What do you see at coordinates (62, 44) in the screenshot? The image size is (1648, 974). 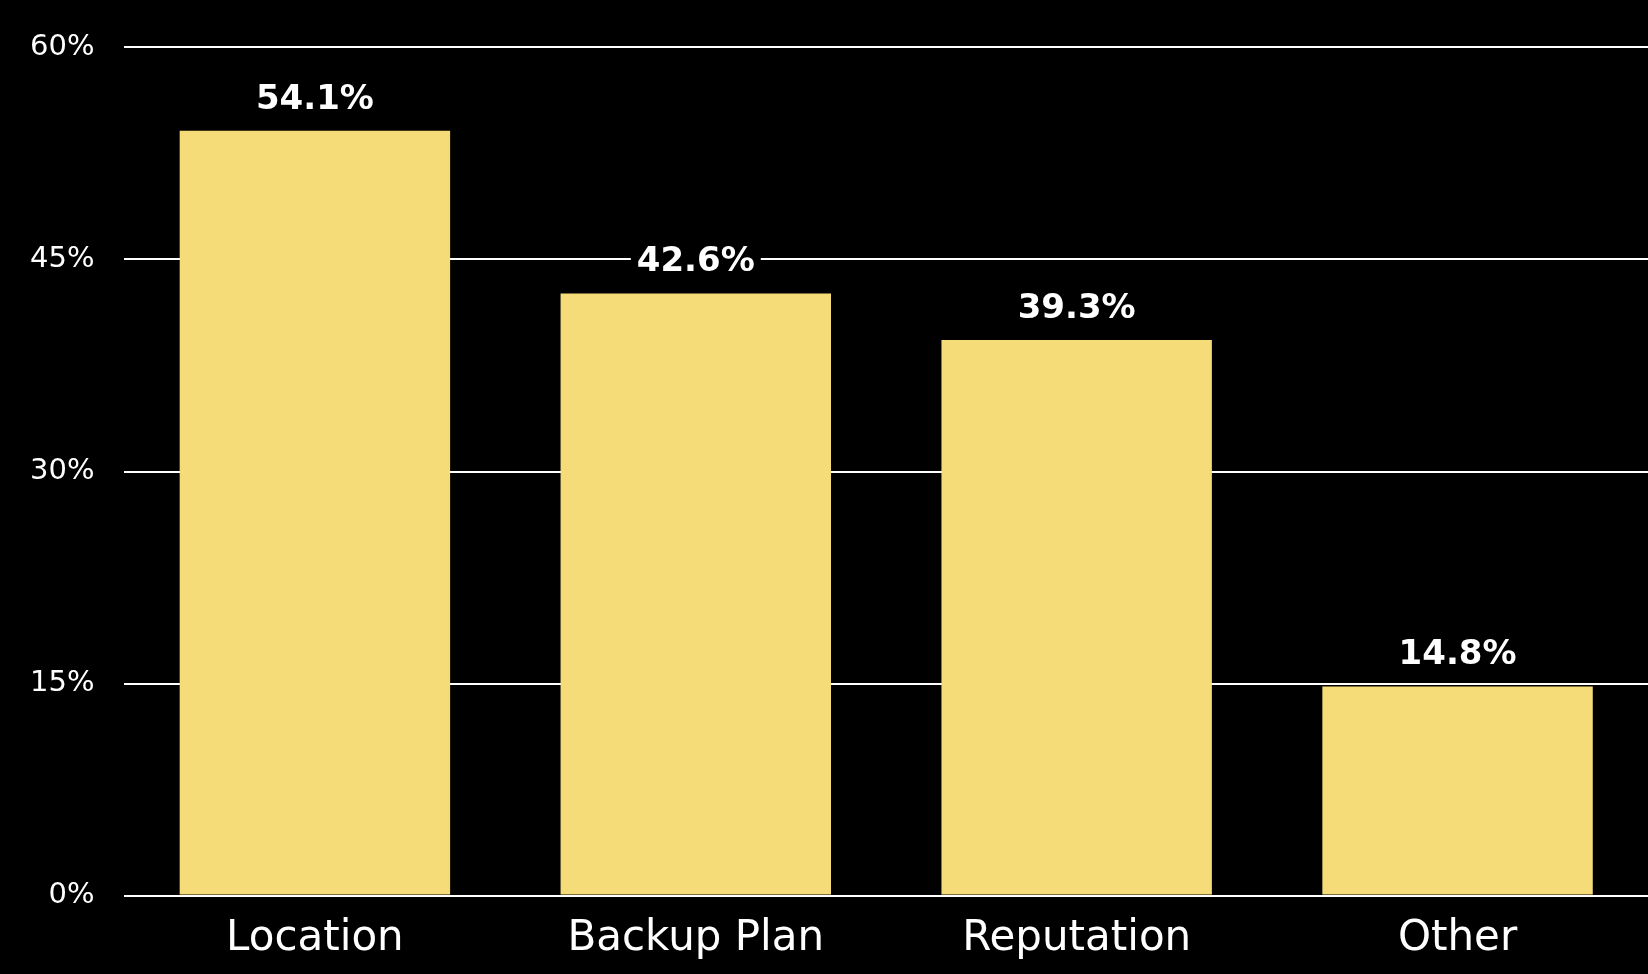 I see `y-tick-label: 60%` at bounding box center [62, 44].